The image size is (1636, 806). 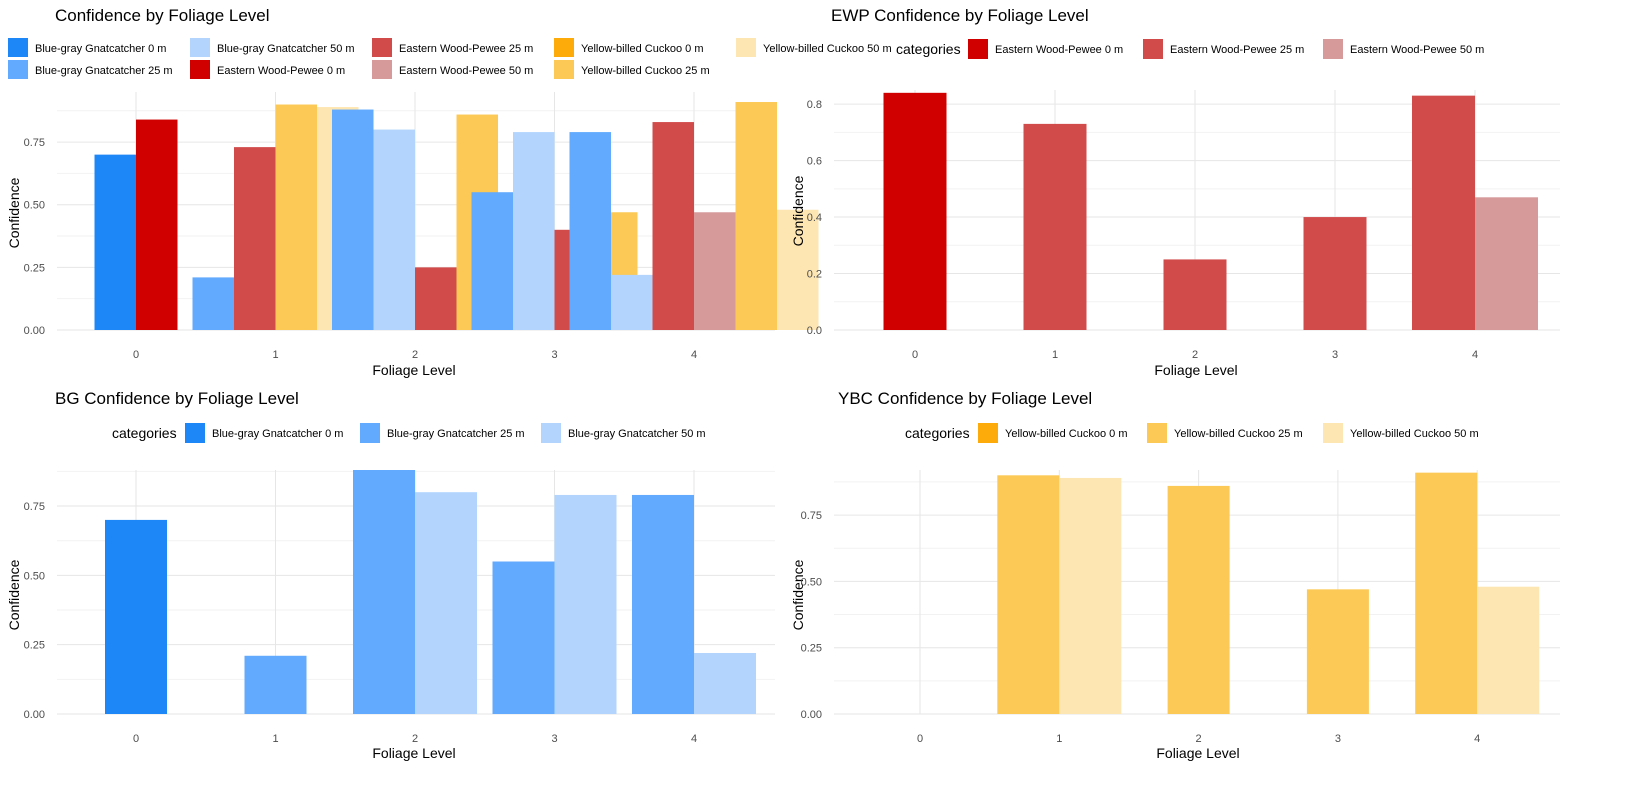 I want to click on panel-title: EWP Confidence by Foliage Level, so click(x=960, y=15).